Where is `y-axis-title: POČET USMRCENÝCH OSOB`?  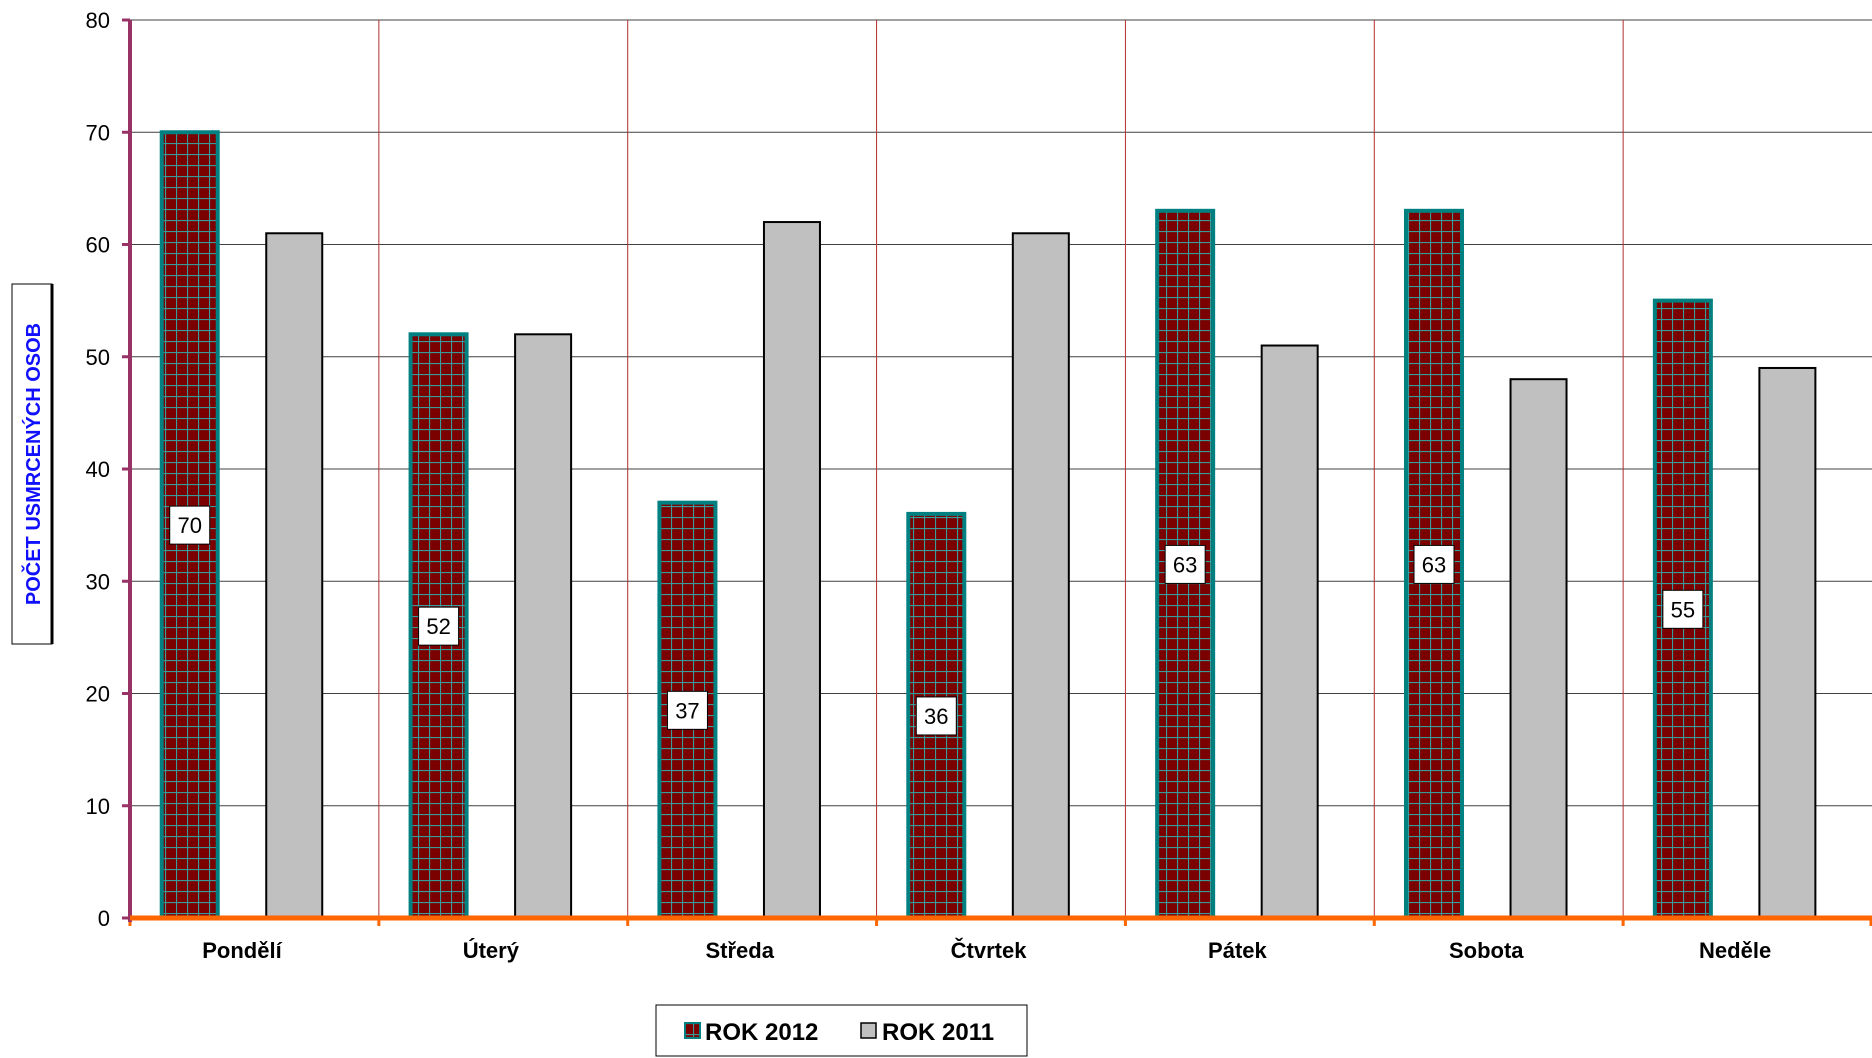
y-axis-title: POČET USMRCENÝCH OSOB is located at coordinates (32, 464).